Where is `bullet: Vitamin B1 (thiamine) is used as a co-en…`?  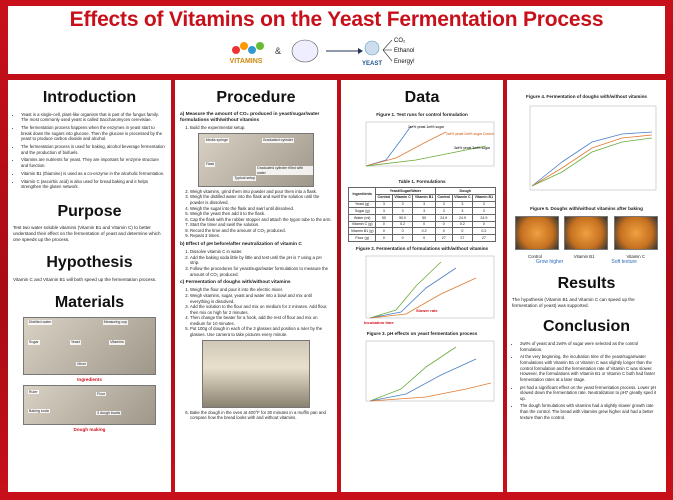
bullet: Vitamin B1 (thiamine) is used as a co-en… is located at coordinates (93, 174).